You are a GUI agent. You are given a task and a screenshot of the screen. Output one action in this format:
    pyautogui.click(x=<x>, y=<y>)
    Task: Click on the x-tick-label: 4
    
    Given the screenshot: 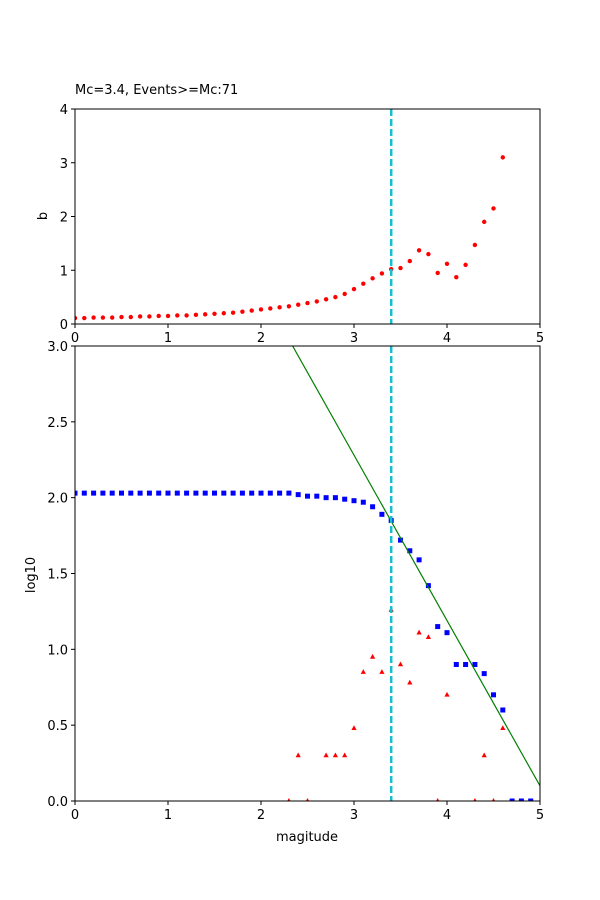 What is the action you would take?
    pyautogui.click(x=447, y=815)
    